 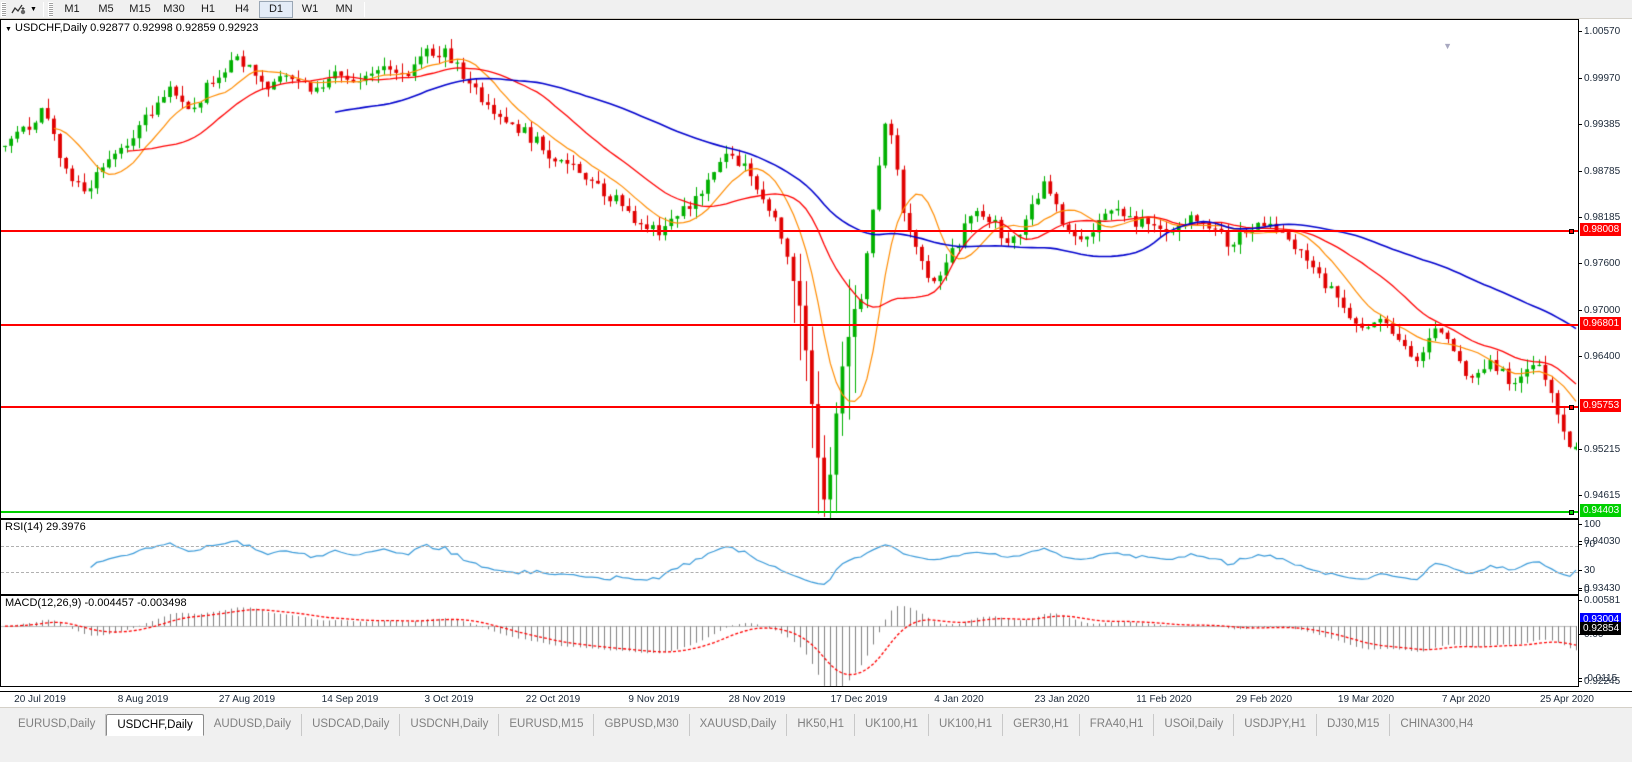 I want to click on chart-tab-xauusd-daily: XAUUSD,Daily, so click(x=739, y=725).